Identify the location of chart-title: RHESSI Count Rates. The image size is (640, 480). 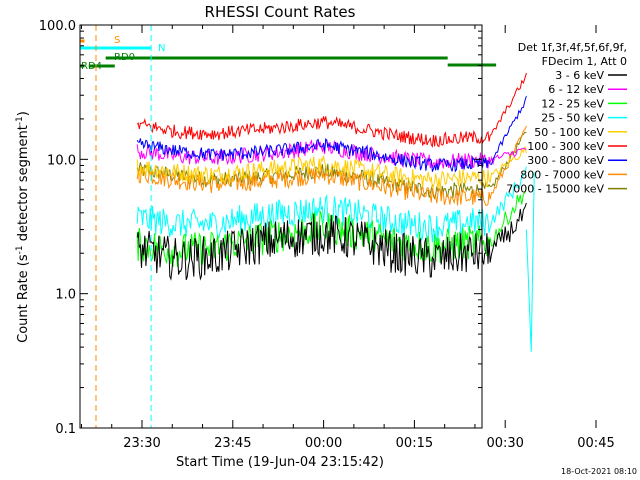
(280, 12).